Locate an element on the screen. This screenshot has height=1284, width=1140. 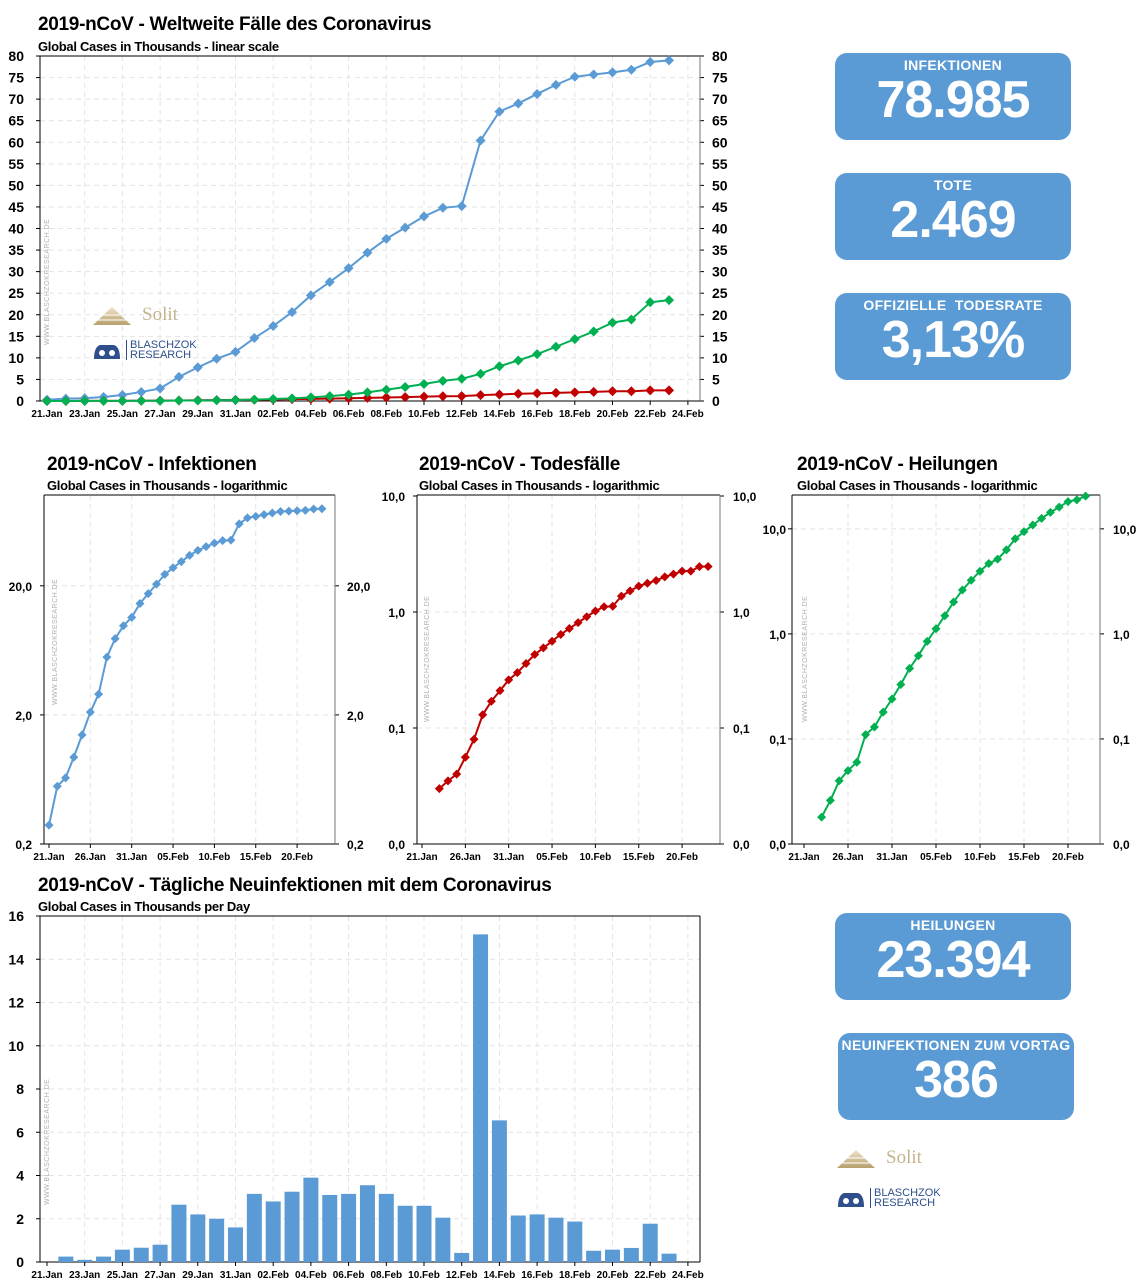
bar-29.Jan is located at coordinates (198, 1238).